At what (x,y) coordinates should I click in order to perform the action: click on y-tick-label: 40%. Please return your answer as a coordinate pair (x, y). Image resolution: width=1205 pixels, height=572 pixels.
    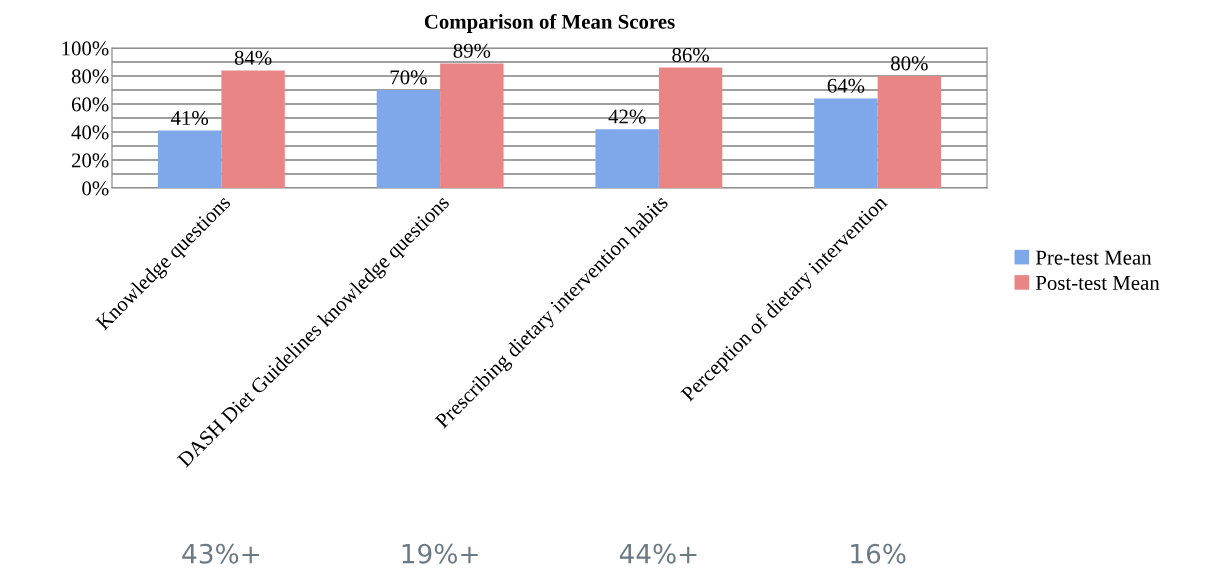
    Looking at the image, I should click on (90, 132).